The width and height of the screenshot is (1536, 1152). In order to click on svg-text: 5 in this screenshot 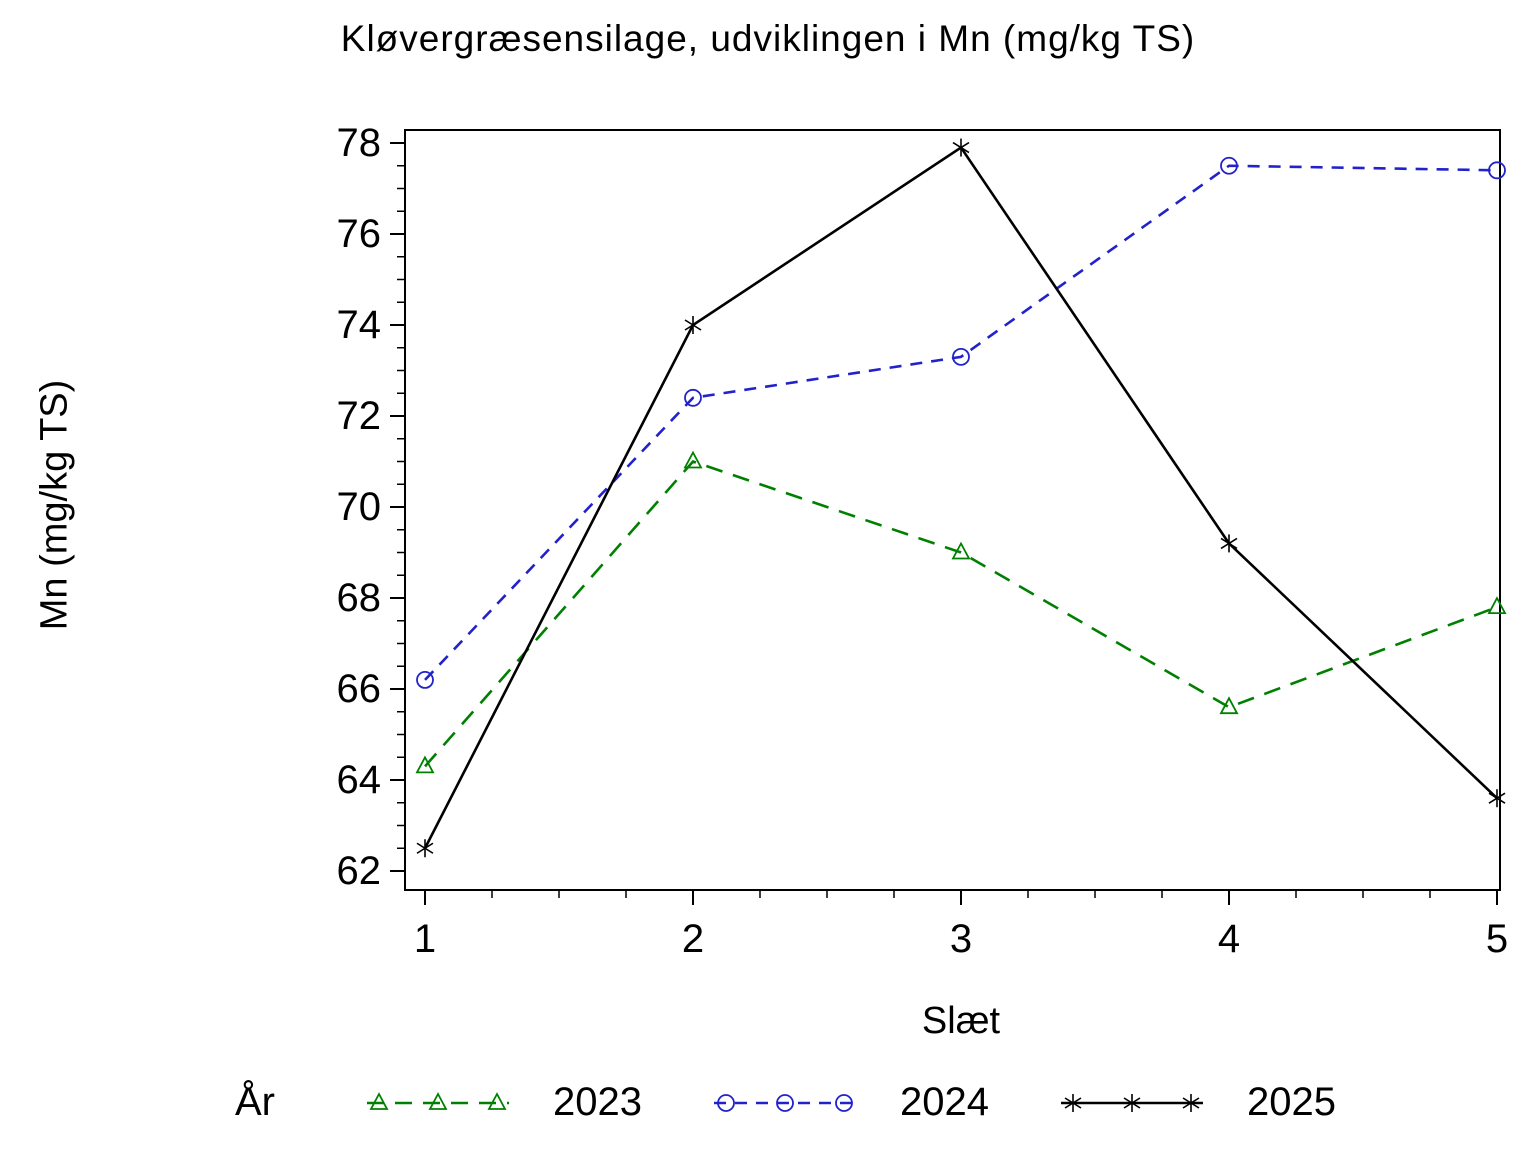, I will do `click(1497, 939)`.